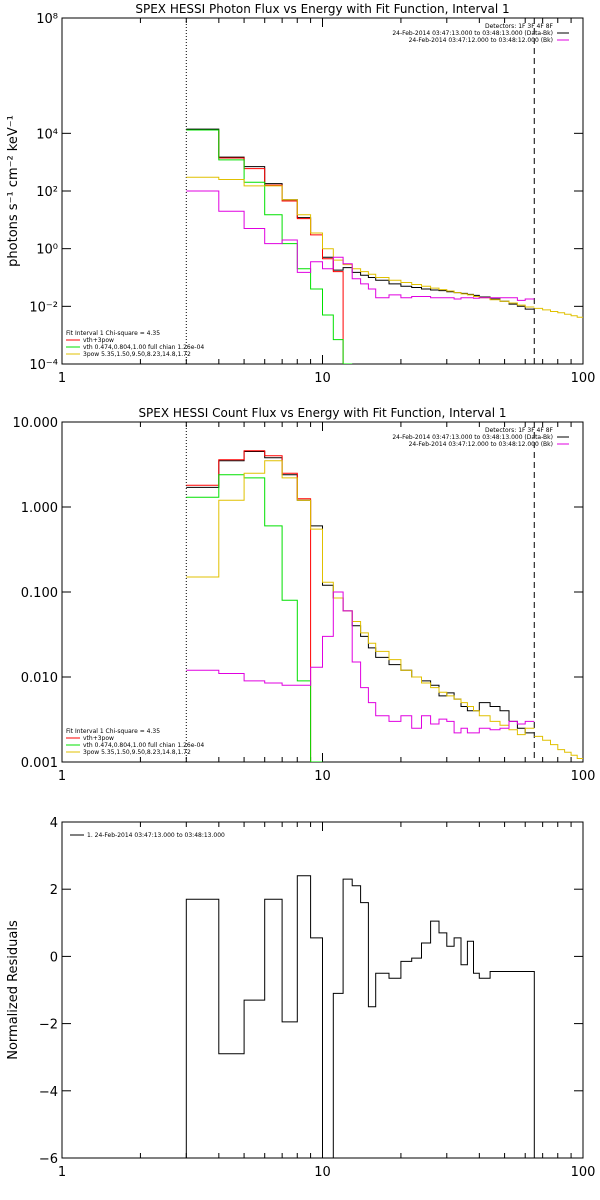  What do you see at coordinates (13, 990) in the screenshot?
I see `y-axis-label: Normalized Residuals` at bounding box center [13, 990].